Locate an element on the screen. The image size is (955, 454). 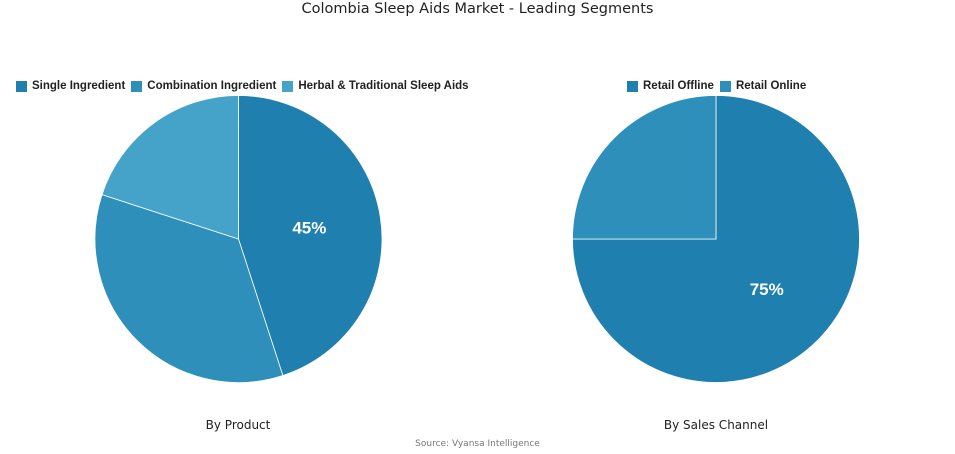
legend-label: Single Ingredient is located at coordinates (79, 86).